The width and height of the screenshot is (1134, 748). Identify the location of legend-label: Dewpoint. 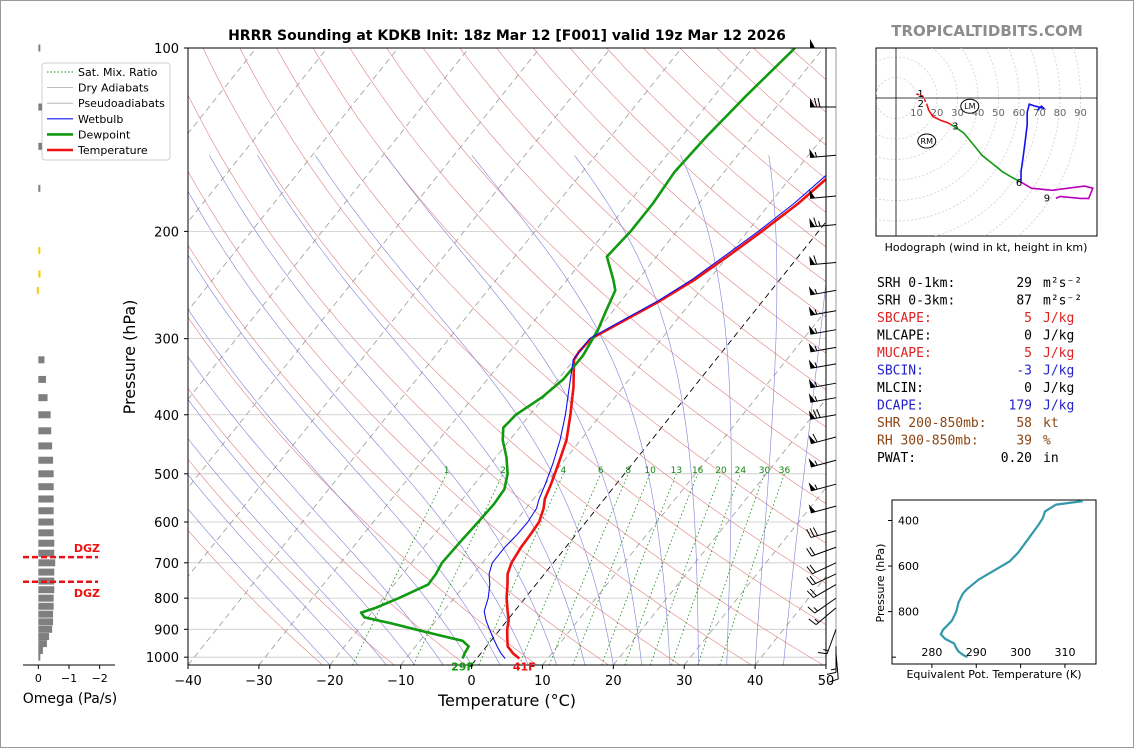
(104, 134).